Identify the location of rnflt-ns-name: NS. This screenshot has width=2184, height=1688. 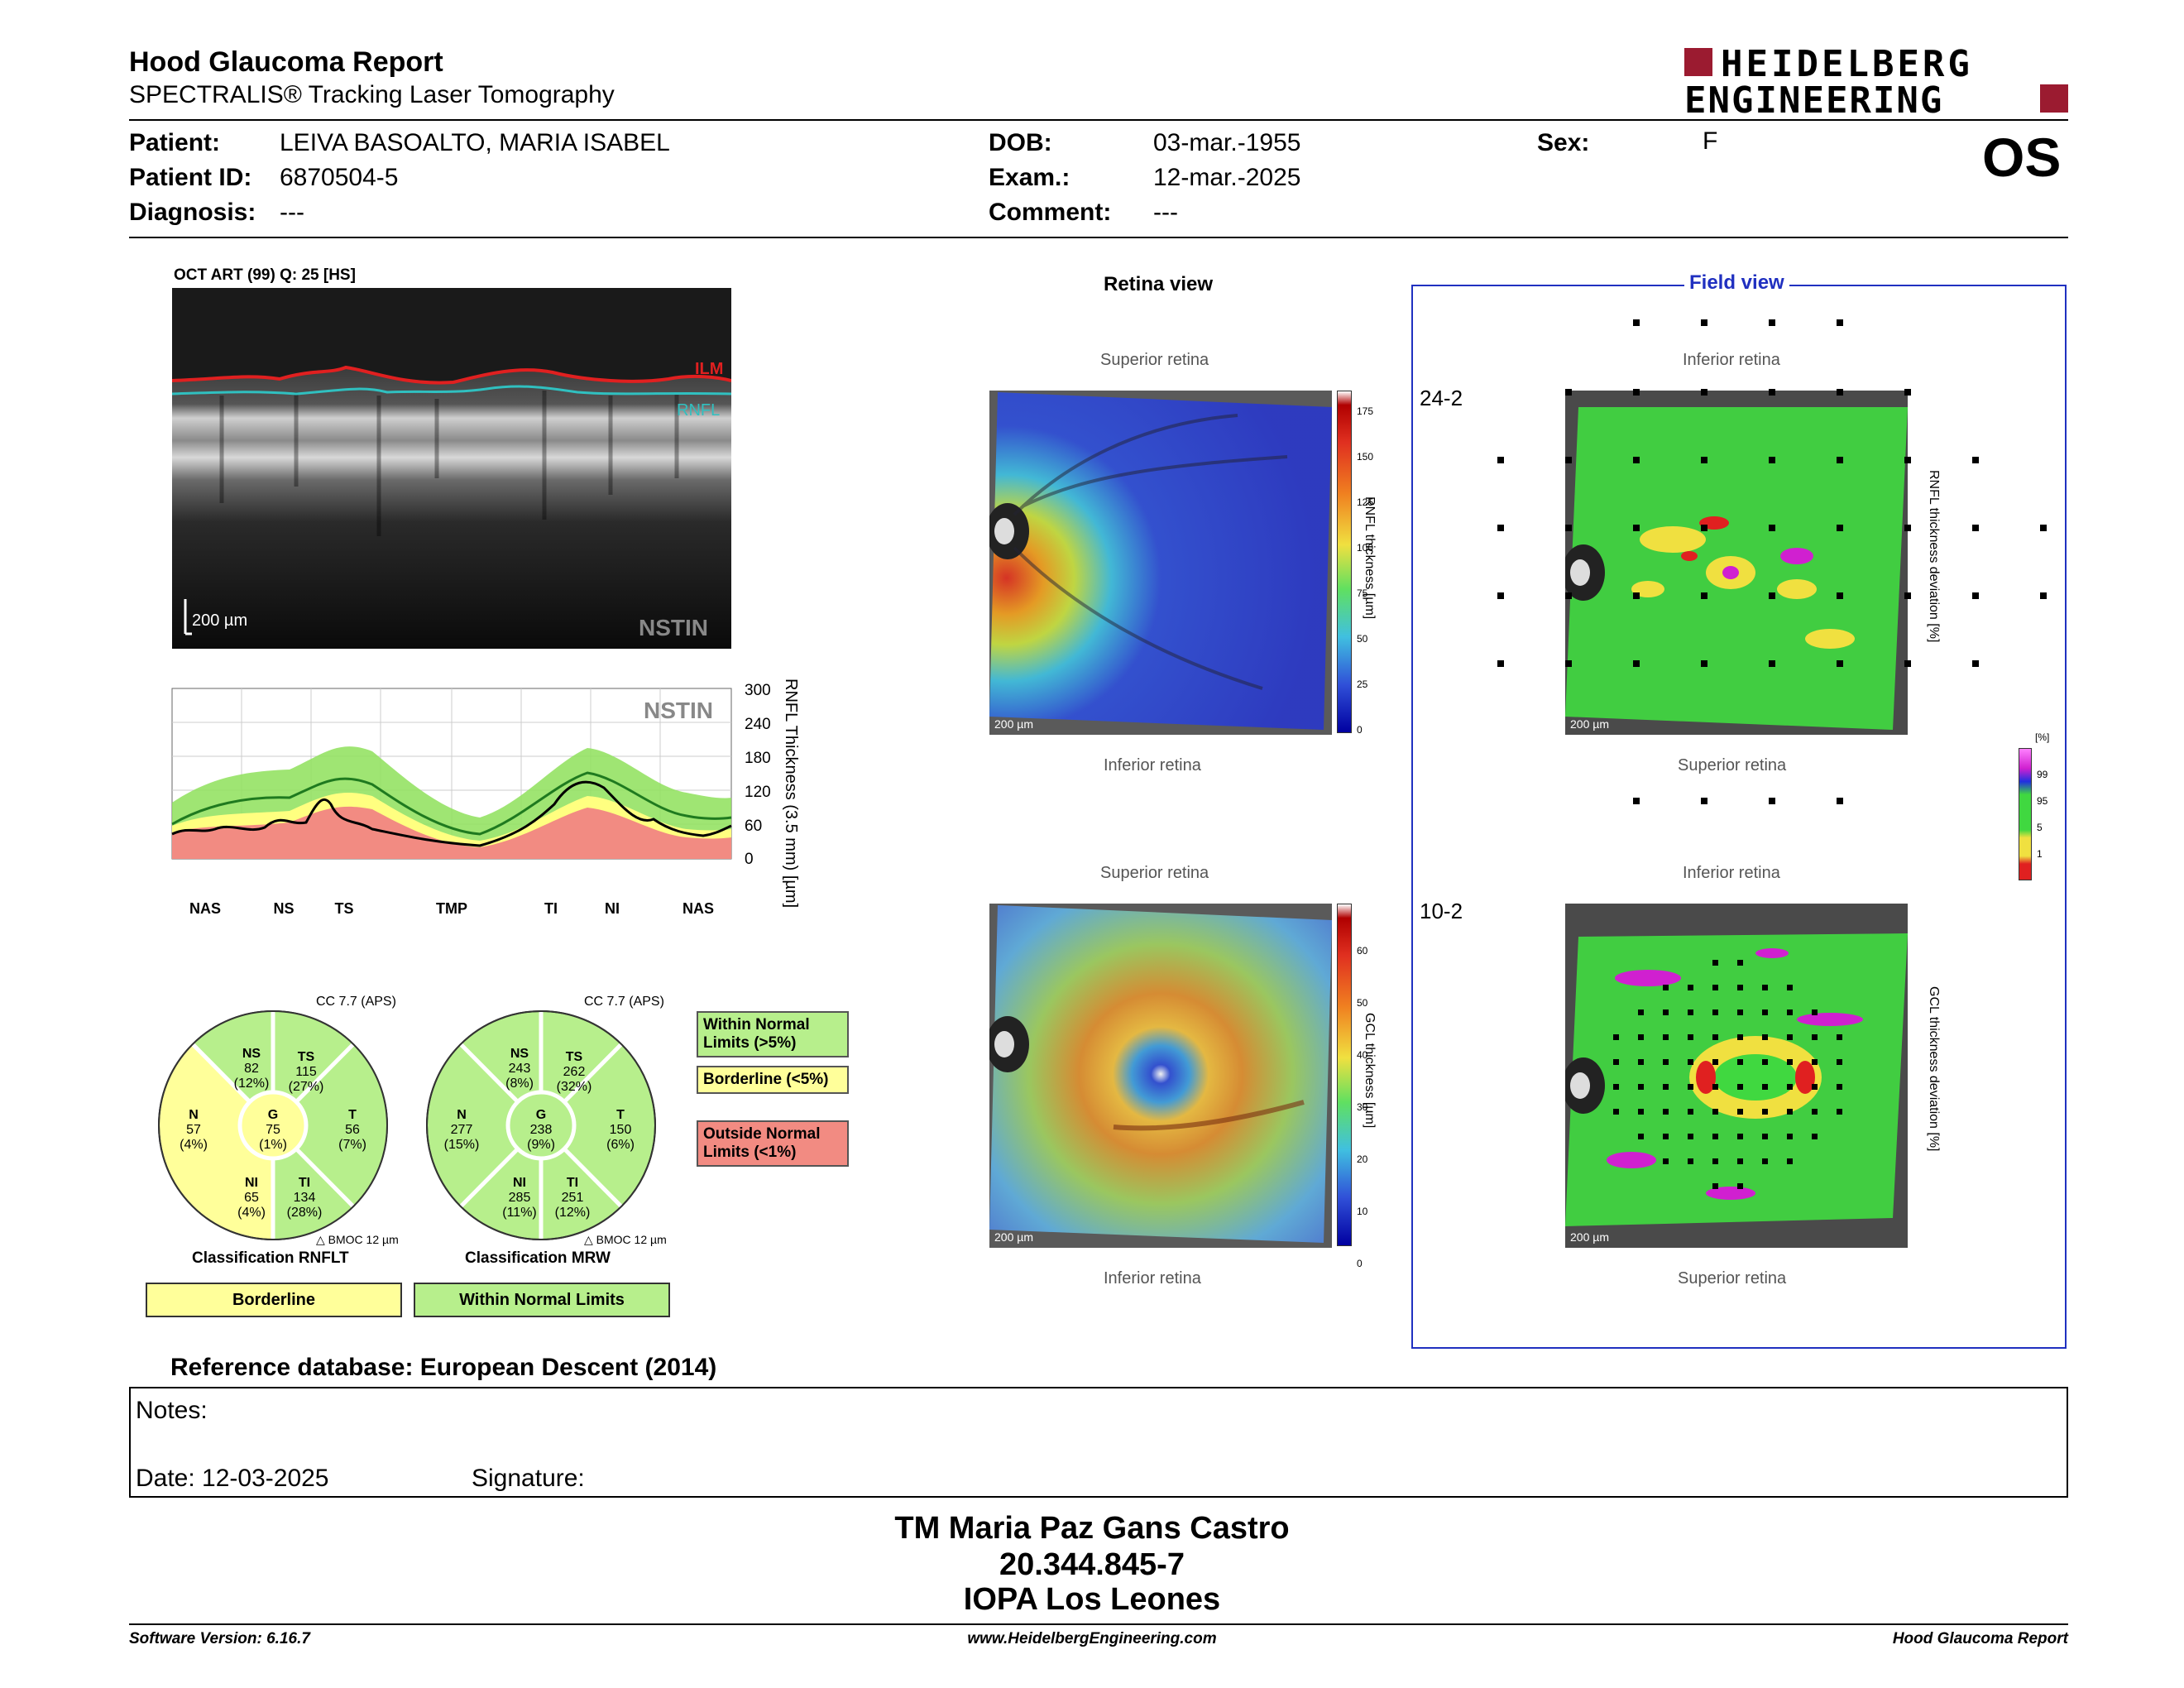
(251, 1054).